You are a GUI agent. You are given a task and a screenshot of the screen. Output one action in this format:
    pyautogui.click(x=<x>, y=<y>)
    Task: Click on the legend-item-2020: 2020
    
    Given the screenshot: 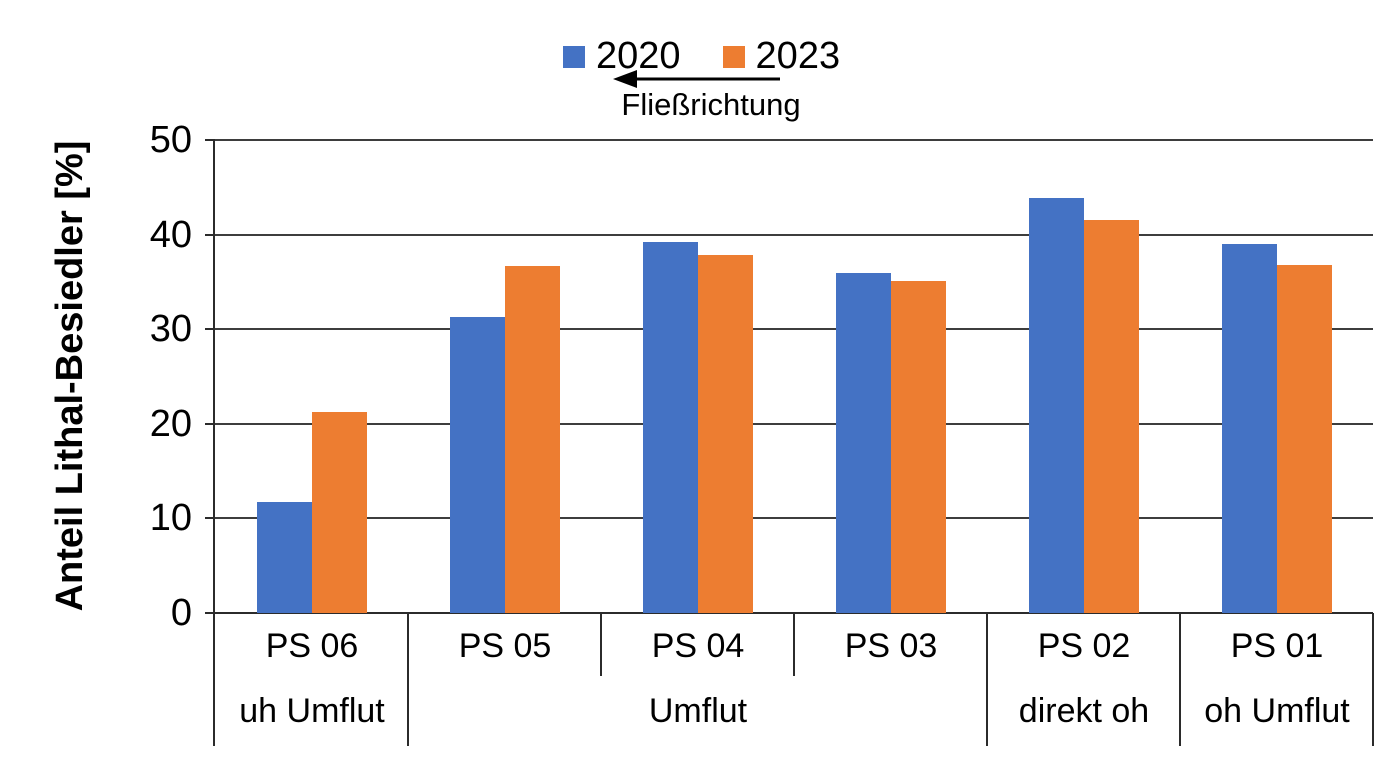 What is the action you would take?
    pyautogui.click(x=622, y=56)
    